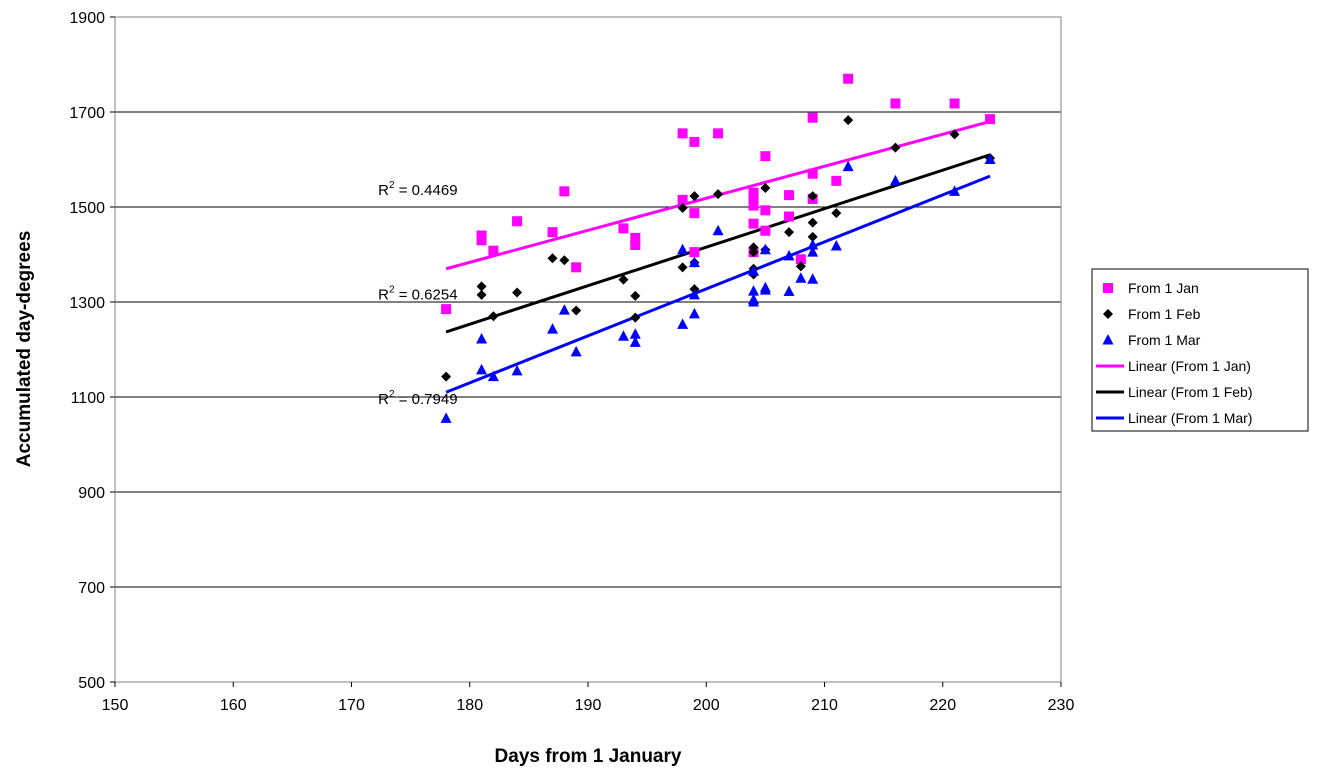 This screenshot has width=1321, height=771. I want to click on r2-labels: R2 = 0.4469 R2 = 0.6254 R2 = 0.7949, so click(417, 294).